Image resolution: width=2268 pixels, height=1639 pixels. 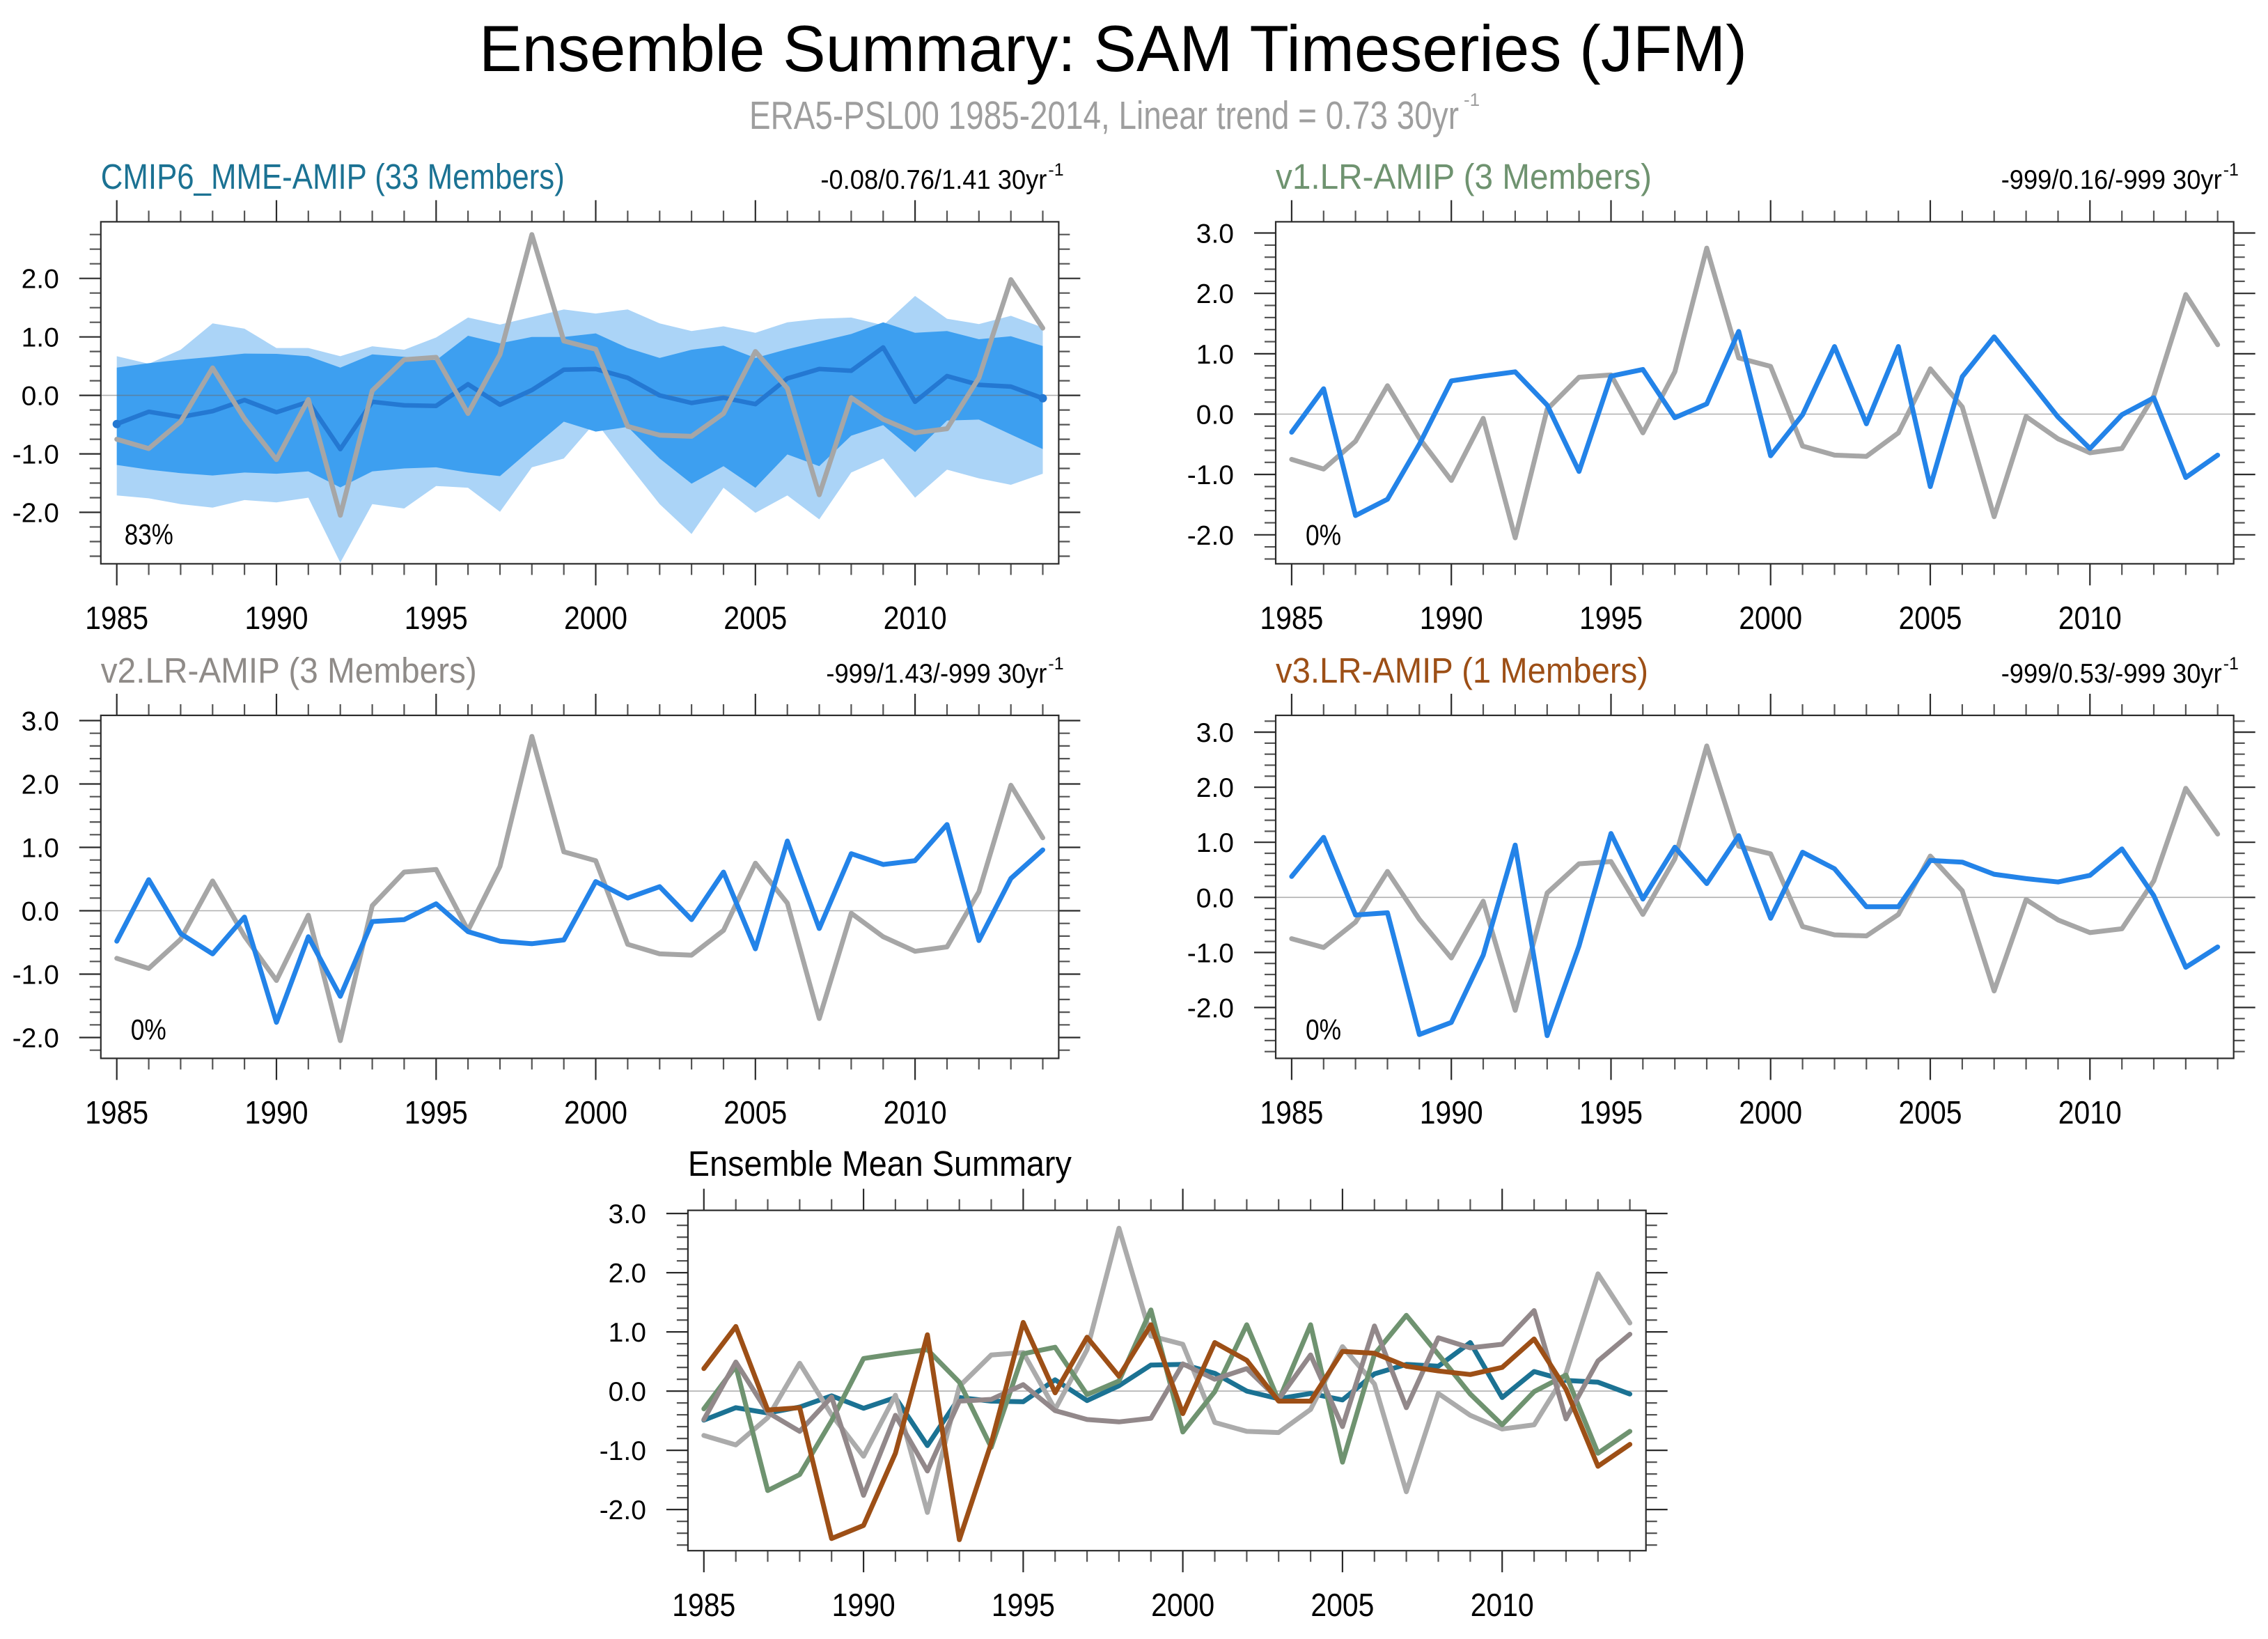 I want to click on svg-text: v1.LR-AMIP (3 Members), so click(x=1464, y=176).